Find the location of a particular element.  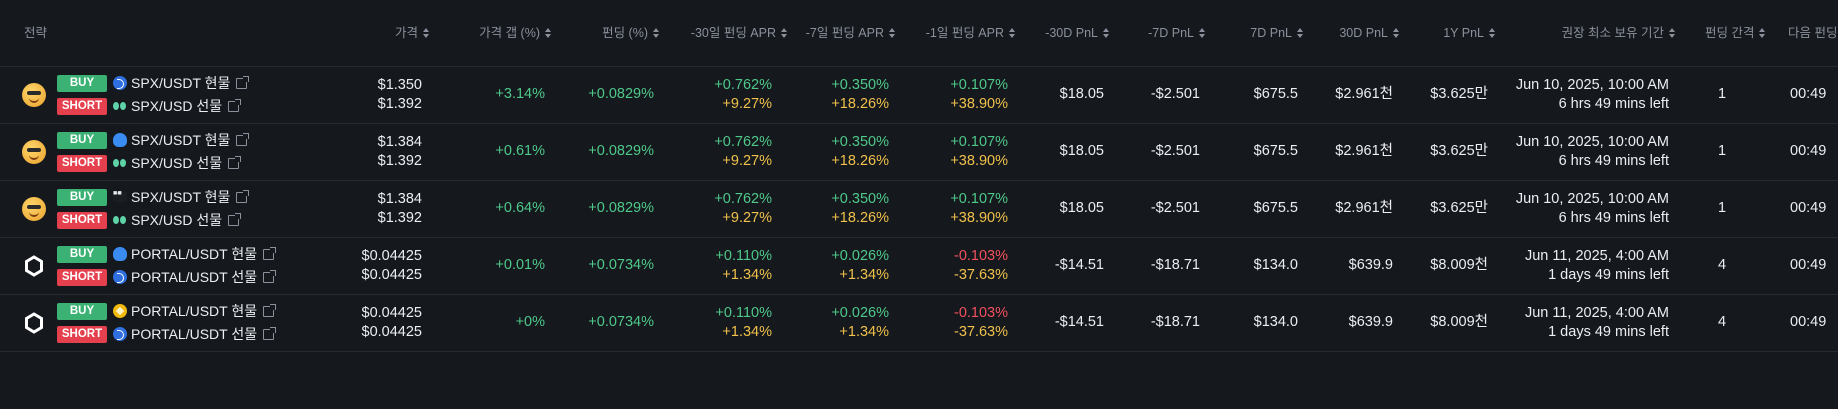

header-apr7: -7일 펀딩 APR is located at coordinates (846, 33).